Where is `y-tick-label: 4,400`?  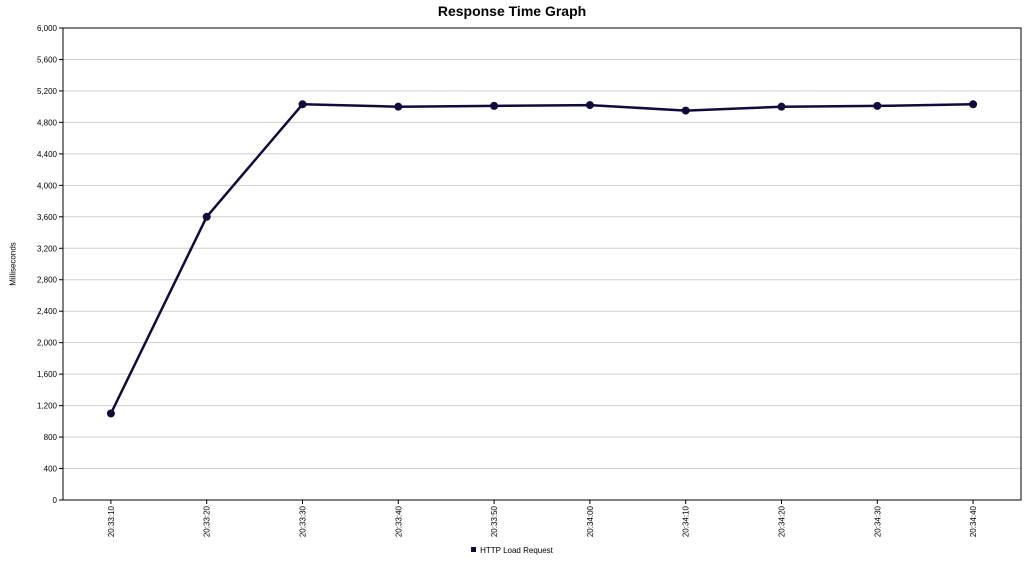 y-tick-label: 4,400 is located at coordinates (47, 154).